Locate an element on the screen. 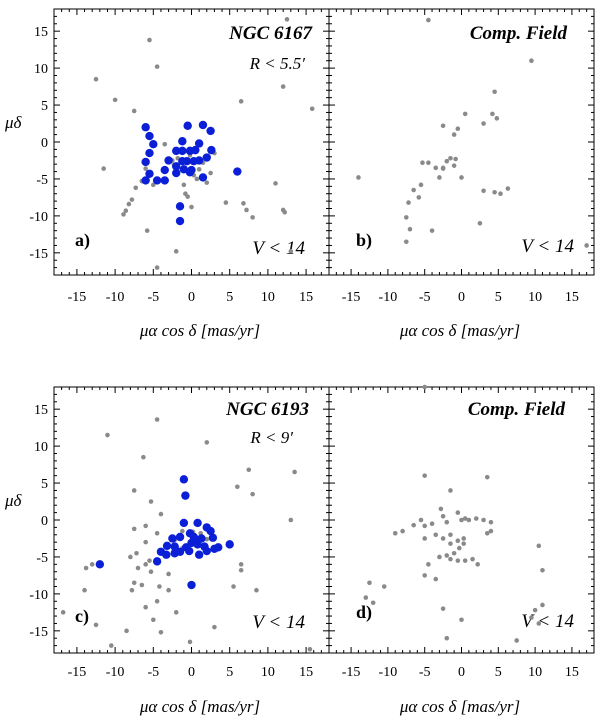  panel-c-xlabel: μα cos δ [mas/yr] is located at coordinates (199, 706).